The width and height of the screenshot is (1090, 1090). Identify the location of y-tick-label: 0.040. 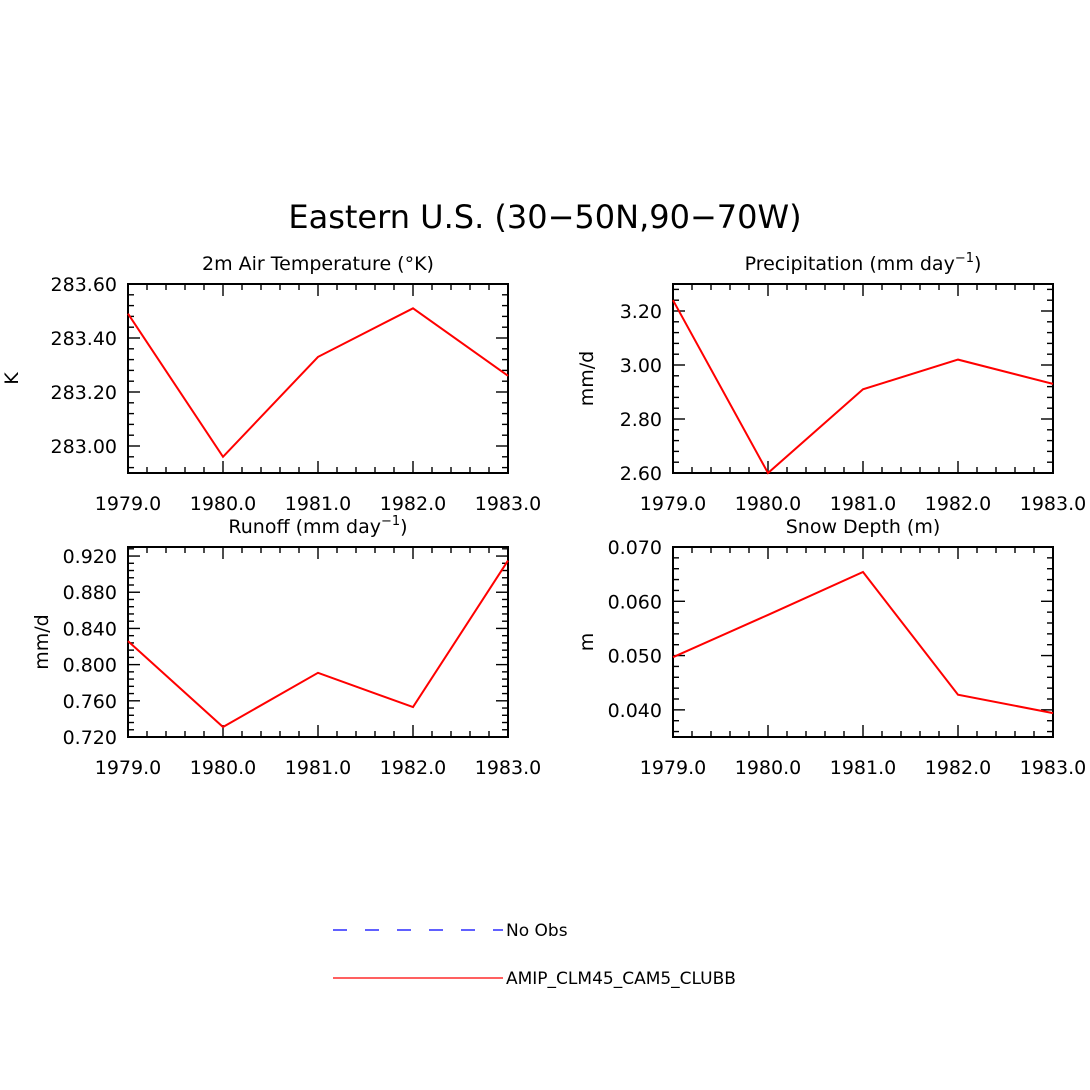
(635, 711).